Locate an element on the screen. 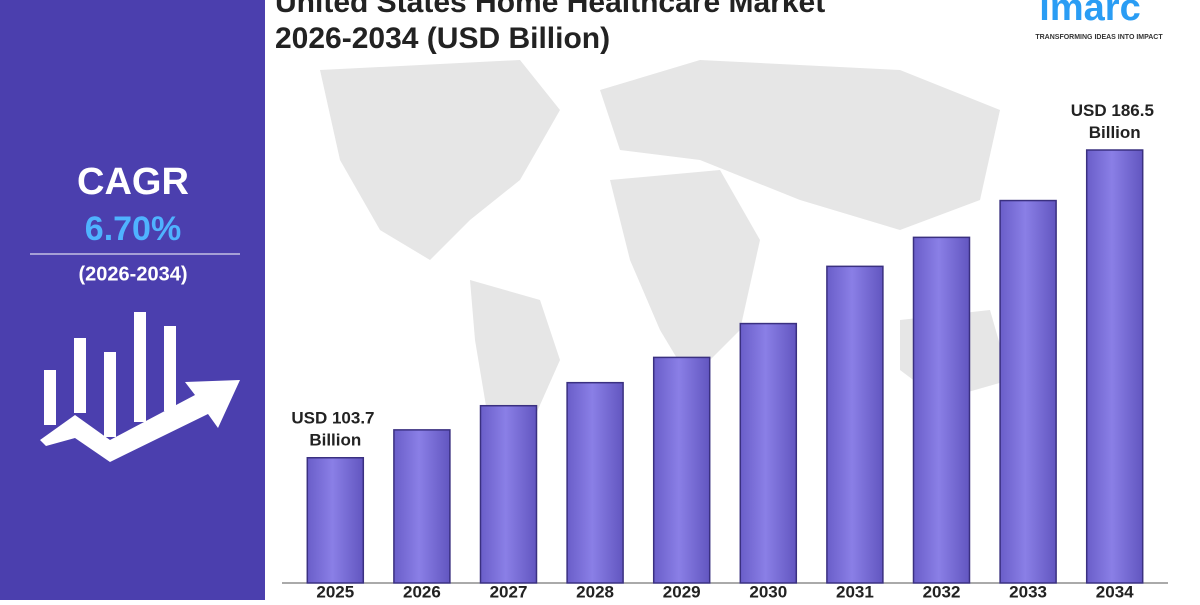  x-tick-label: 2027 is located at coordinates (509, 591).